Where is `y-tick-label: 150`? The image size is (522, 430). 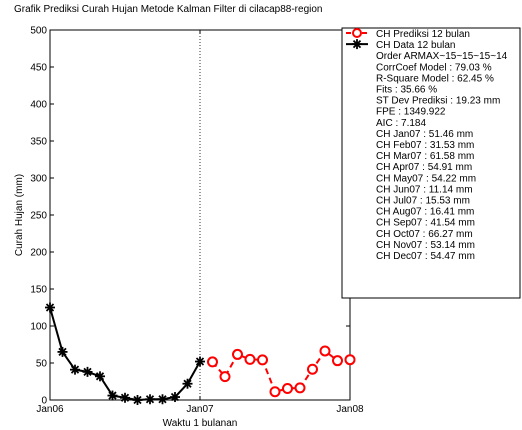 y-tick-label: 150 is located at coordinates (38, 290).